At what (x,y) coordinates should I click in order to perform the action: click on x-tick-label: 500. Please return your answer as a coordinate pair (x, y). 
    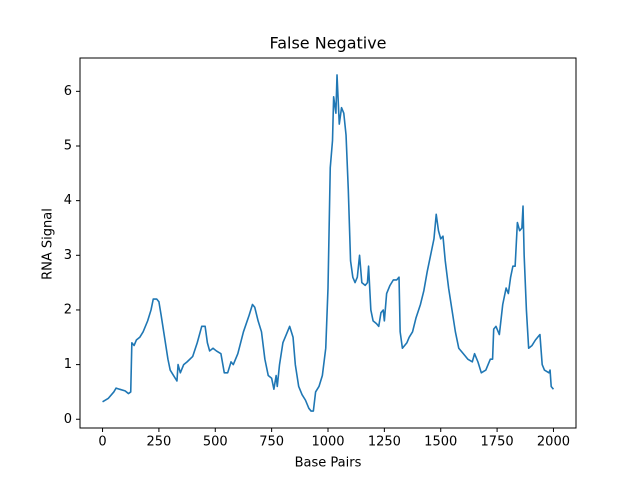
    Looking at the image, I should click on (215, 442).